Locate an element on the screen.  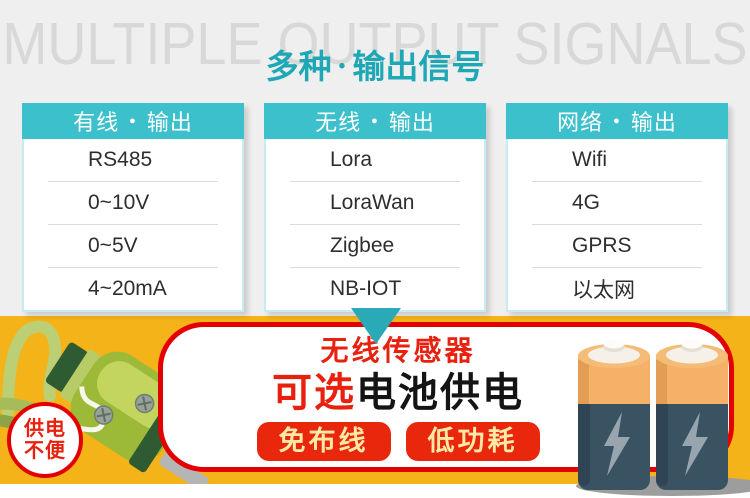
page-title-right: 输出信号 is located at coordinates (418, 66).